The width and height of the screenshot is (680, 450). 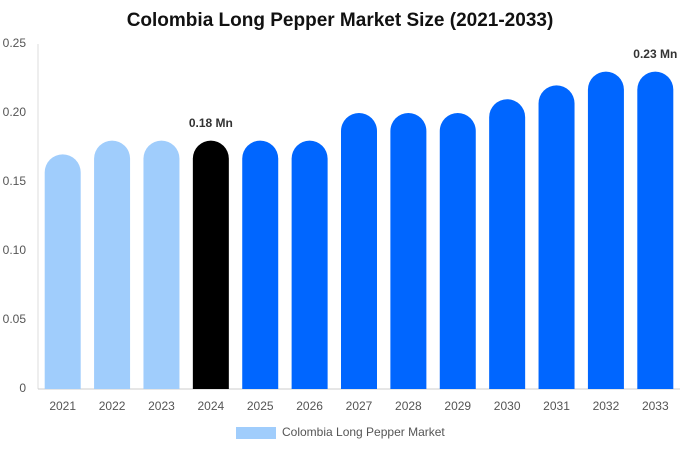 What do you see at coordinates (556, 406) in the screenshot?
I see `x-tick-label: 2031` at bounding box center [556, 406].